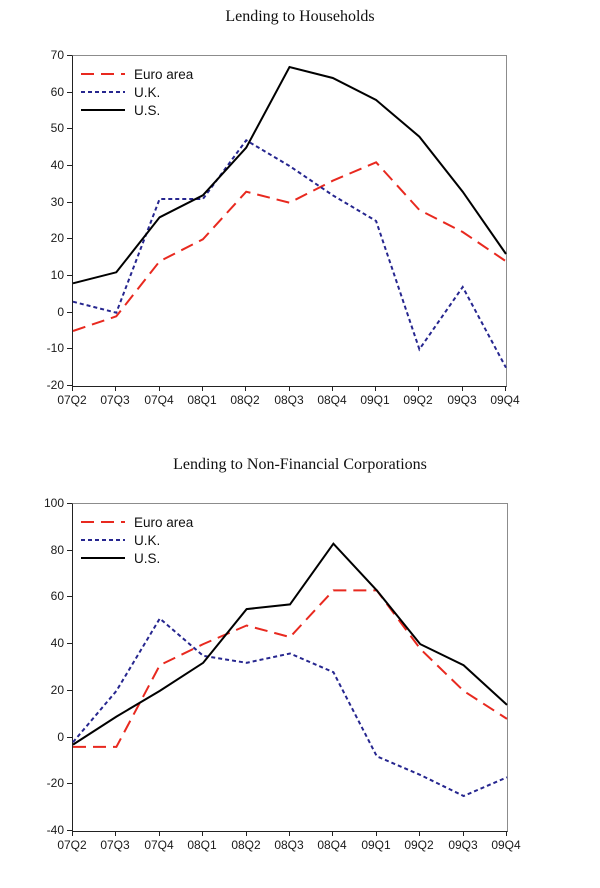 The image size is (600, 888). Describe the element at coordinates (159, 400) in the screenshot. I see `x-axis-tick-label: 07Q4` at that location.